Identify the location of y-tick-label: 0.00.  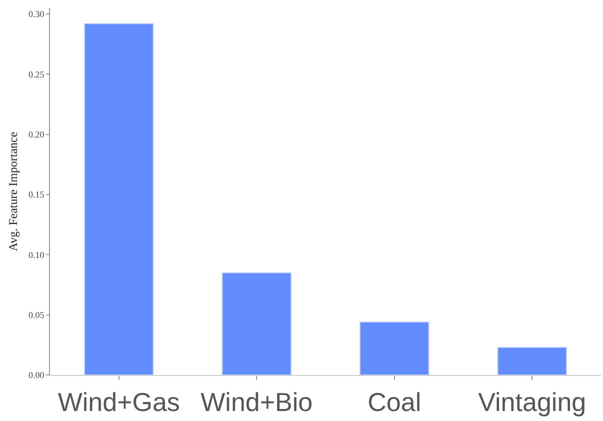
(36, 375).